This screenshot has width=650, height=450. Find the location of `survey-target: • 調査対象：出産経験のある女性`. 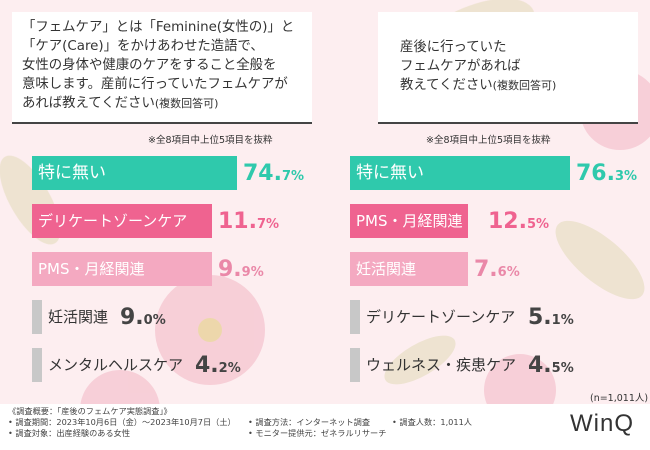

survey-target: • 調査対象：出産経験のある女性 is located at coordinates (69, 433).